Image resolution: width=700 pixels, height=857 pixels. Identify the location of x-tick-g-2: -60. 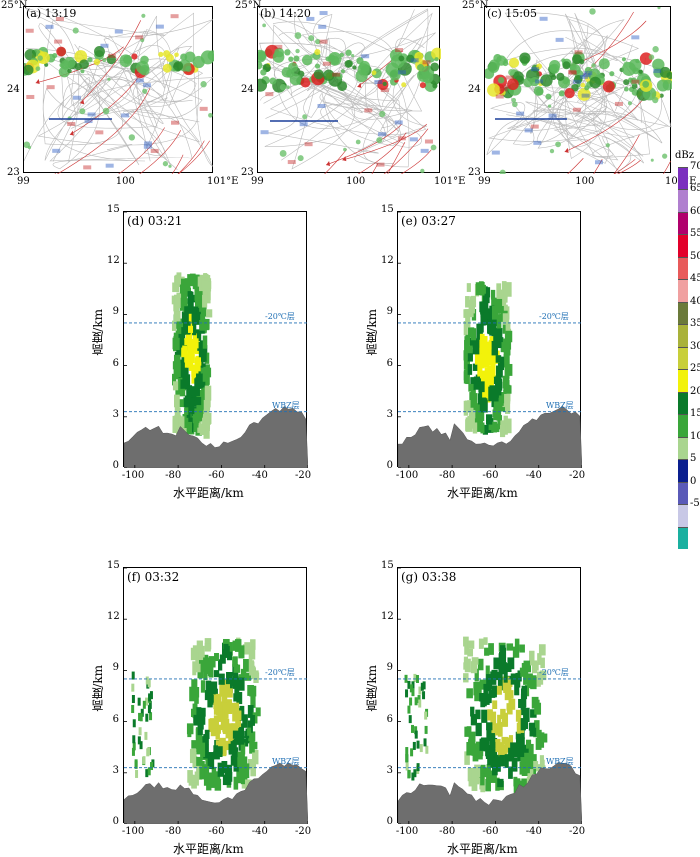
(490, 831).